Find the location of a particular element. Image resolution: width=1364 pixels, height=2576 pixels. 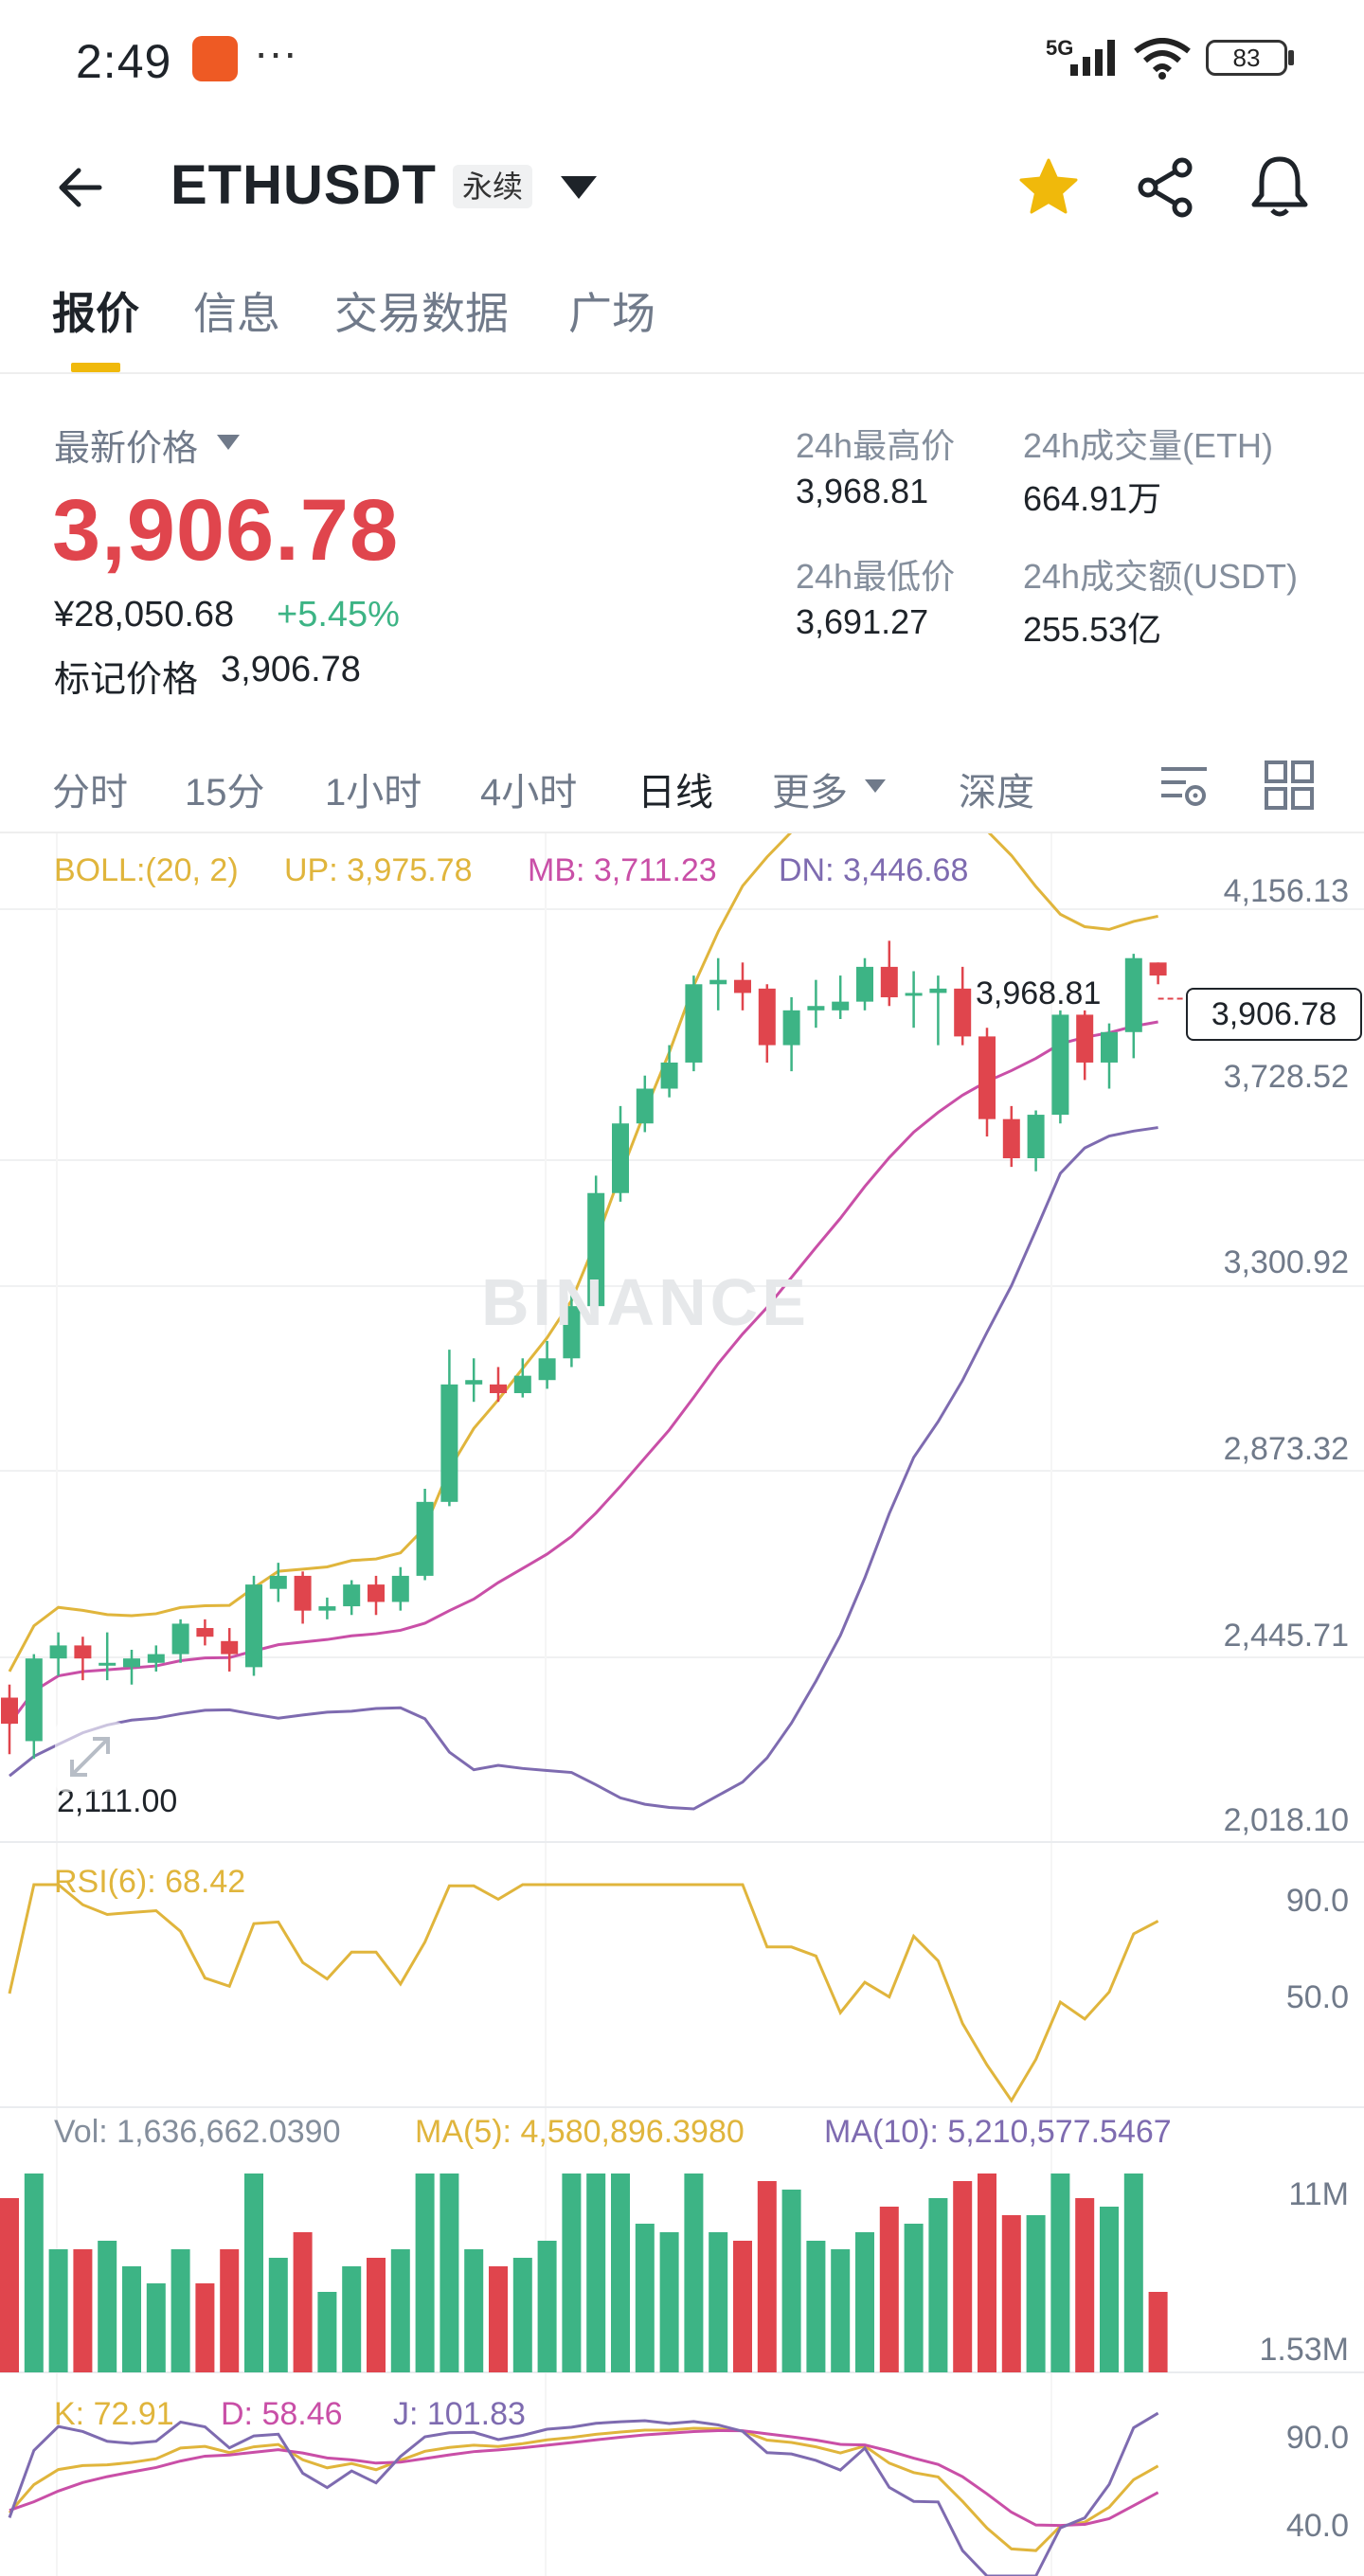

interval-more: 更多 is located at coordinates (810, 793).